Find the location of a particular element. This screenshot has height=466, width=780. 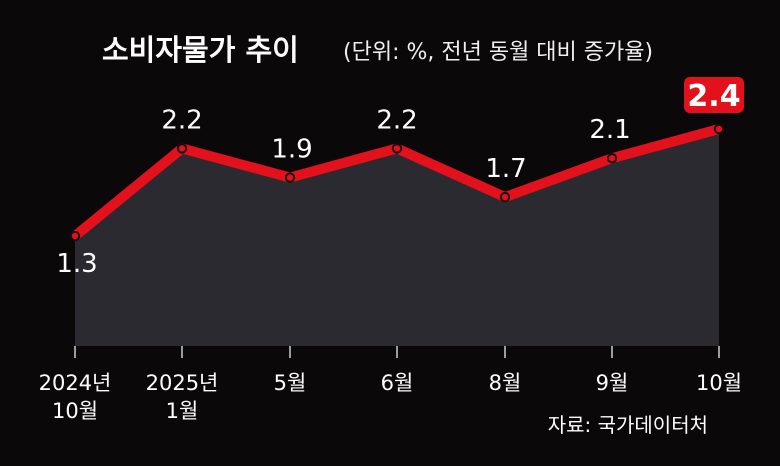

x-tick-label-line: 9월 is located at coordinates (612, 383).